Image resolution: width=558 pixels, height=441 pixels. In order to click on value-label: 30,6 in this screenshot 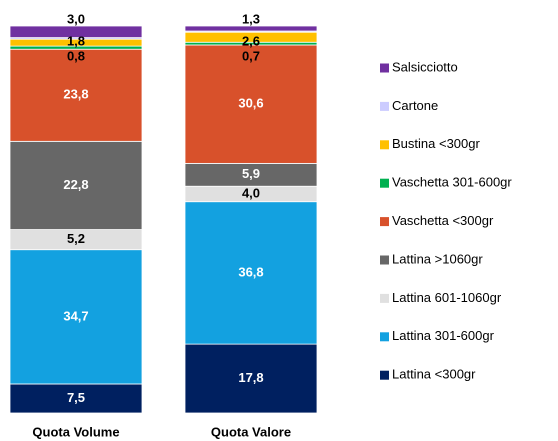, I will do `click(250, 103)`.